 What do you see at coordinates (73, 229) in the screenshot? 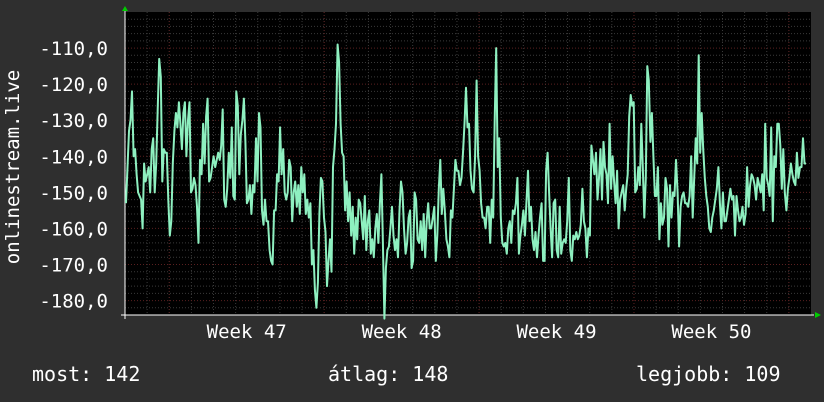
I see `y-tick-label: -160,0` at bounding box center [73, 229].